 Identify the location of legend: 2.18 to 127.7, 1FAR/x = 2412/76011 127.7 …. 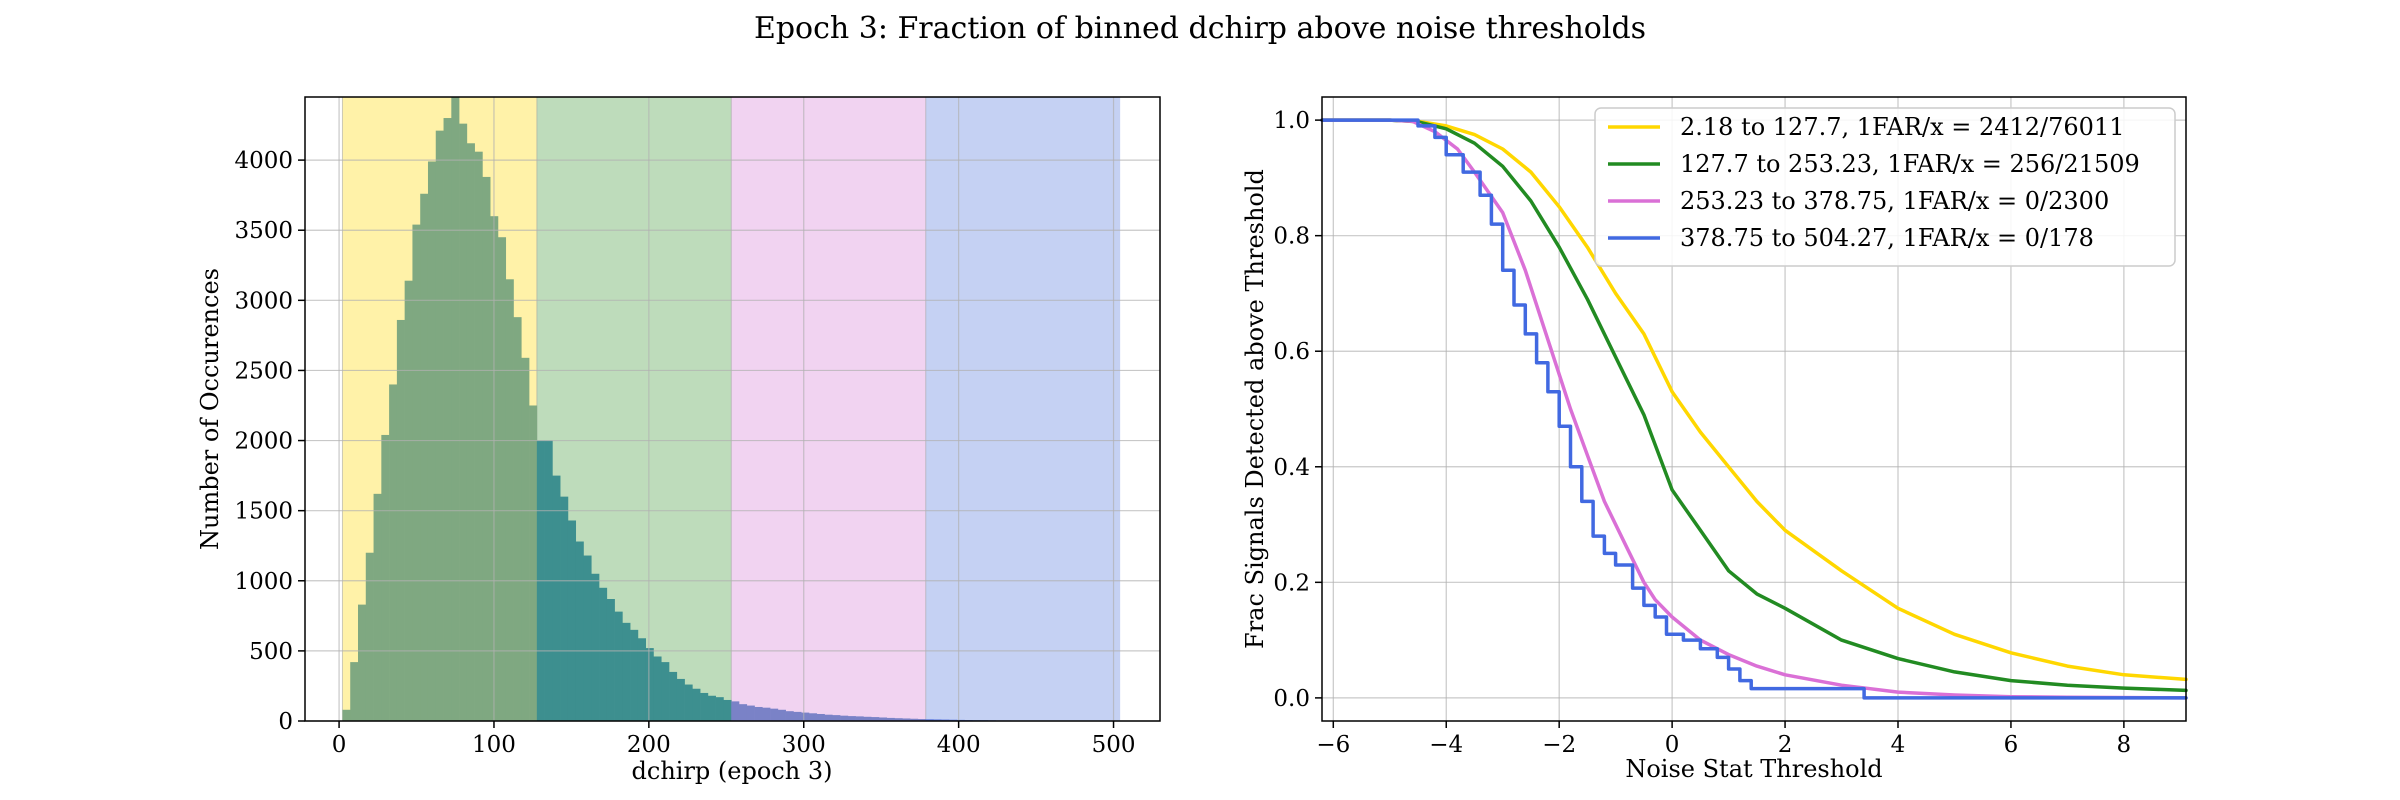
(1885, 187).